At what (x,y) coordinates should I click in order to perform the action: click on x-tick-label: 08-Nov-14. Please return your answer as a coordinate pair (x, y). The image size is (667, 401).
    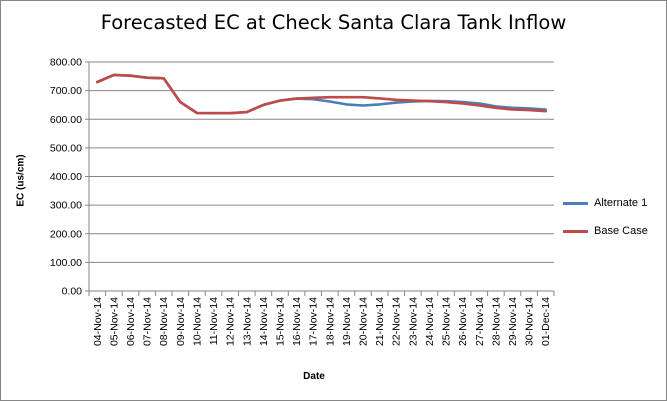
    Looking at the image, I should click on (164, 321).